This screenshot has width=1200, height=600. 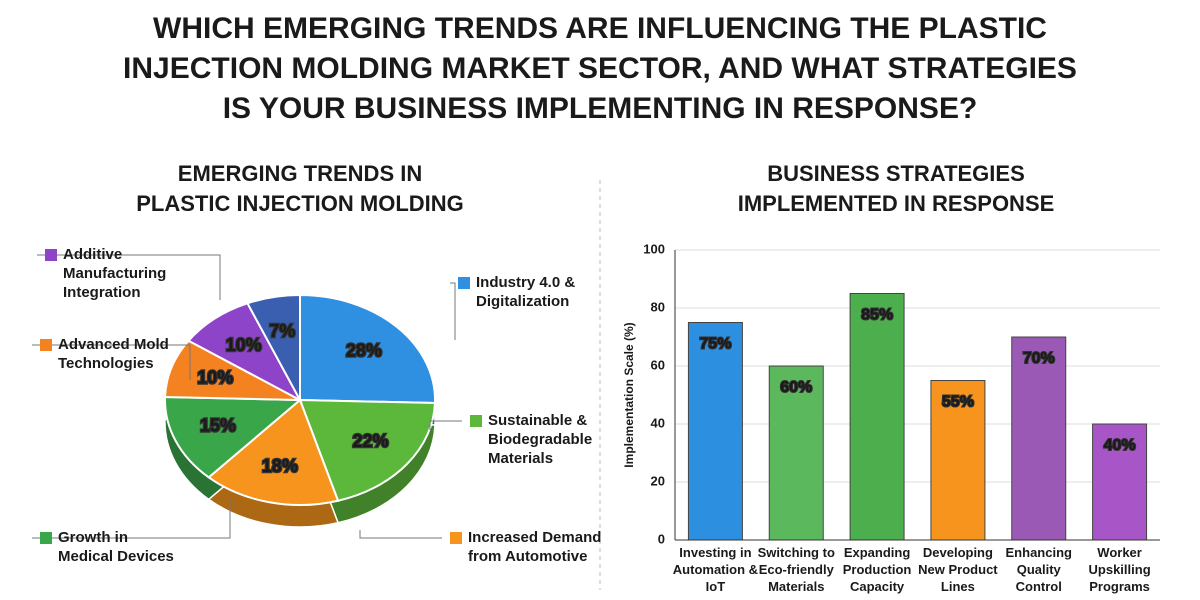 What do you see at coordinates (113, 354) in the screenshot?
I see `legend-label: Advanced Mold Technologies` at bounding box center [113, 354].